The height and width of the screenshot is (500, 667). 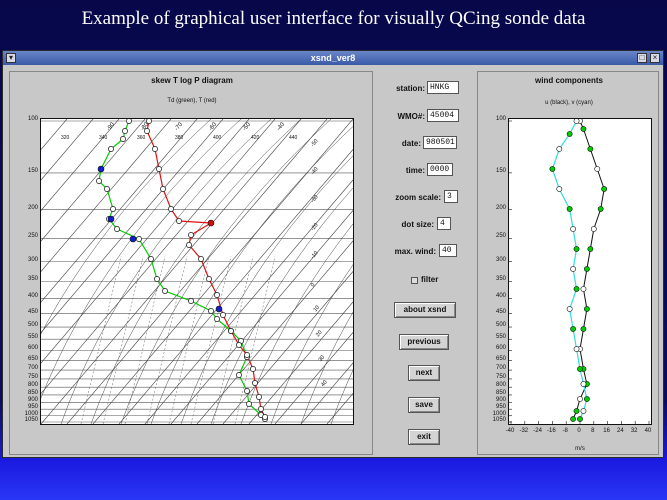 What do you see at coordinates (448, 250) in the screenshot?
I see `max-wind-input: 40` at bounding box center [448, 250].